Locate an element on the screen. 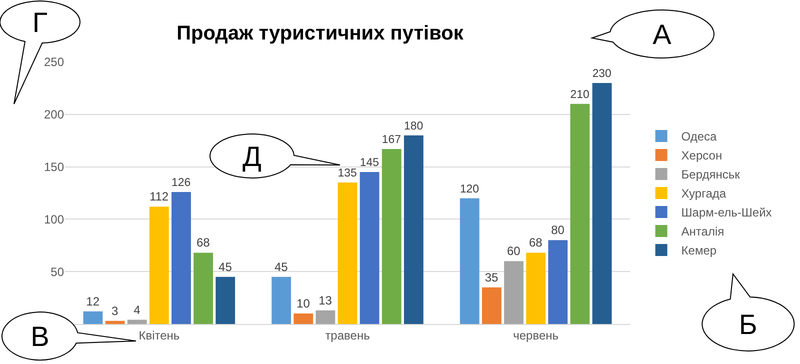  text: В is located at coordinates (40, 336).